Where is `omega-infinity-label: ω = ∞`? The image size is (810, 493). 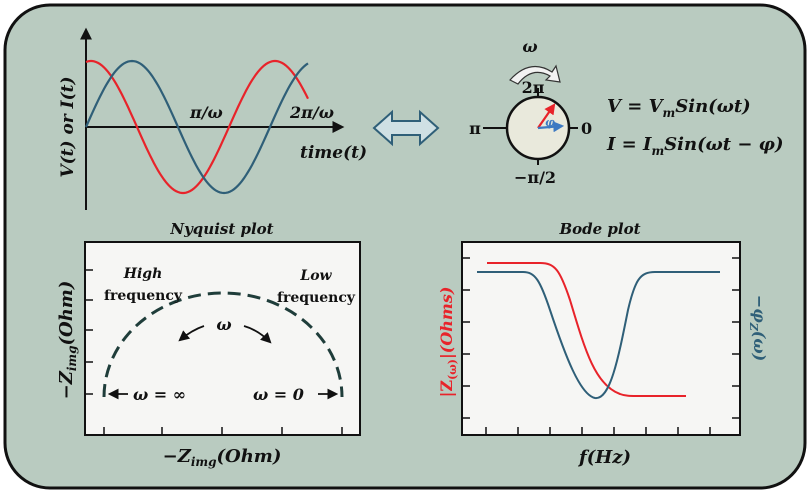 omega-infinity-label: ω = ∞ is located at coordinates (159, 394).